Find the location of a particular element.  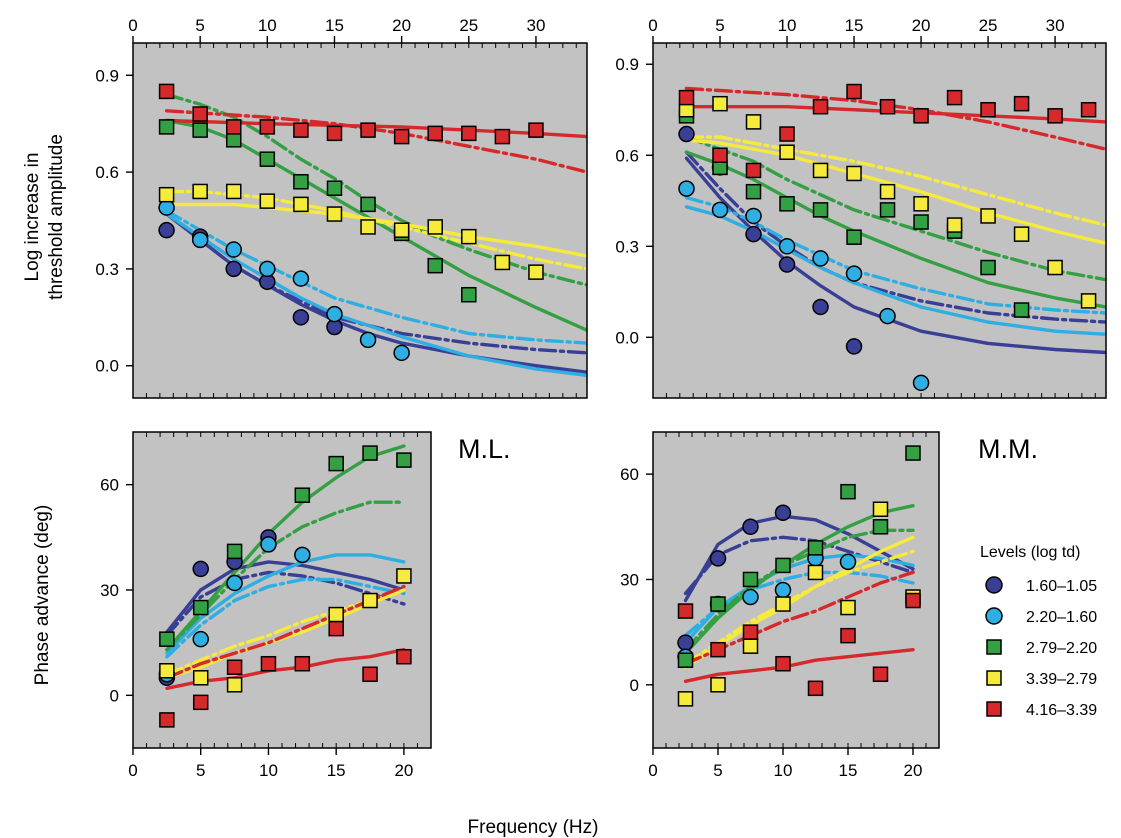

y-tick-label: 60 is located at coordinates (109, 485).